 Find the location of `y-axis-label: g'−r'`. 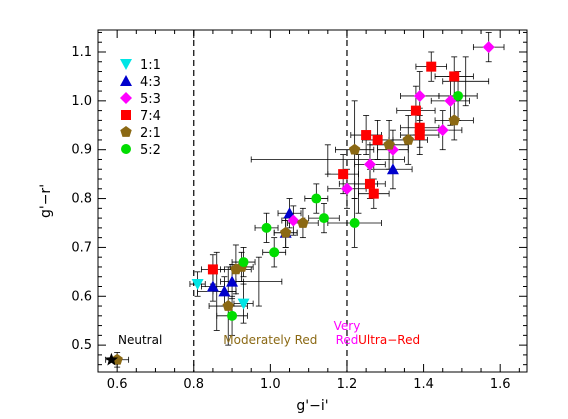

y-axis-label: g'−r' is located at coordinates (46, 201).